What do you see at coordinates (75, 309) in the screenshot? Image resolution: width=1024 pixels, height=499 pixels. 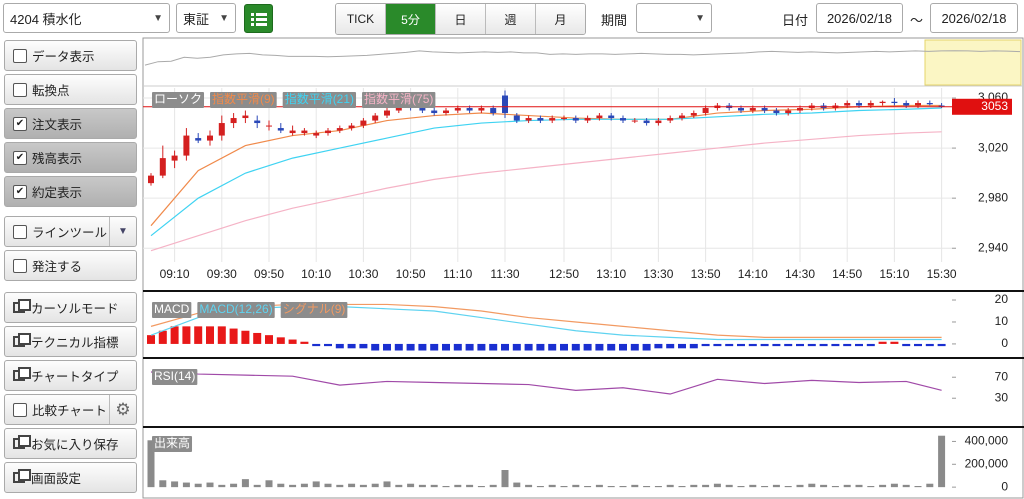 I see `sidebar-label: カーソルモード` at bounding box center [75, 309].